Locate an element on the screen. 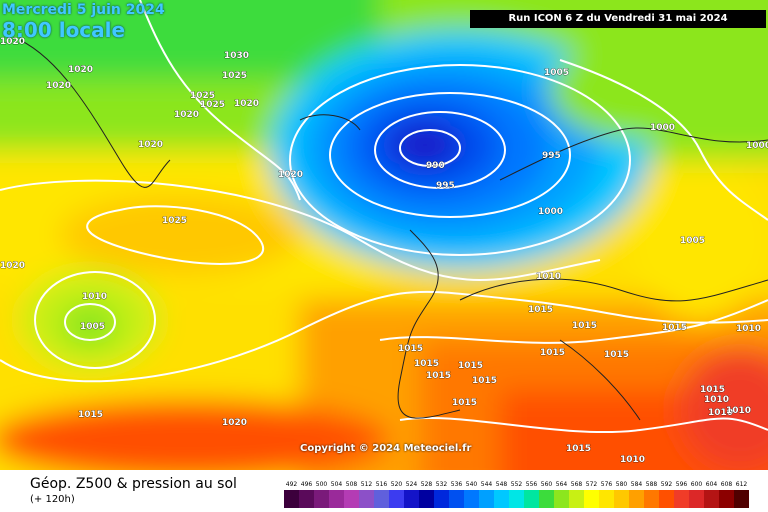 Image resolution: width=768 pixels, height=512 pixels. scale-value-label: 536 is located at coordinates (457, 484).